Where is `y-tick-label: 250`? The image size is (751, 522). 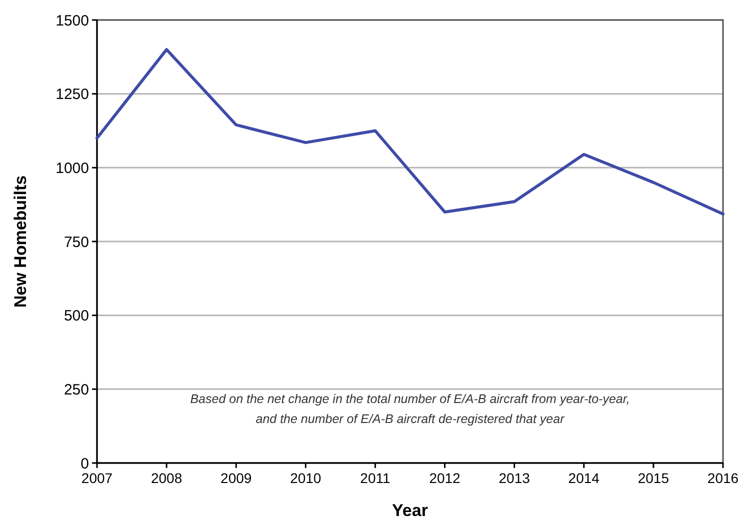 y-tick-label: 250 is located at coordinates (76, 389).